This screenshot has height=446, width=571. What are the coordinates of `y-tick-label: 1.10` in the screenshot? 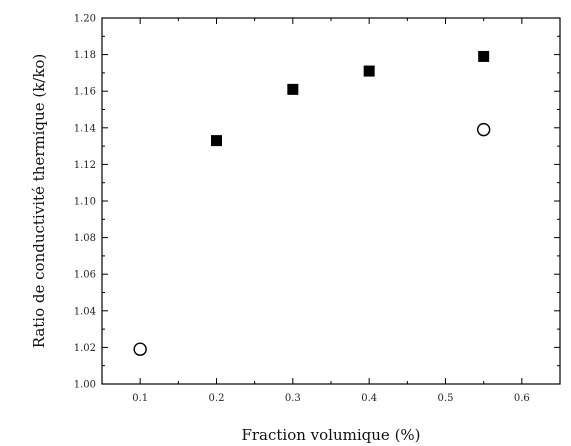 It's located at (85, 202).